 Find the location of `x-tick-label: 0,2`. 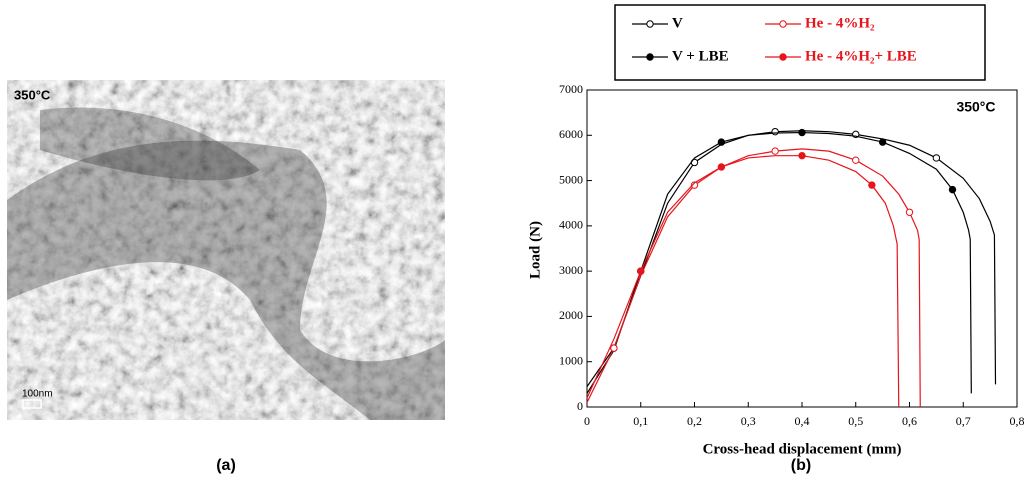

x-tick-label: 0,2 is located at coordinates (694, 421).